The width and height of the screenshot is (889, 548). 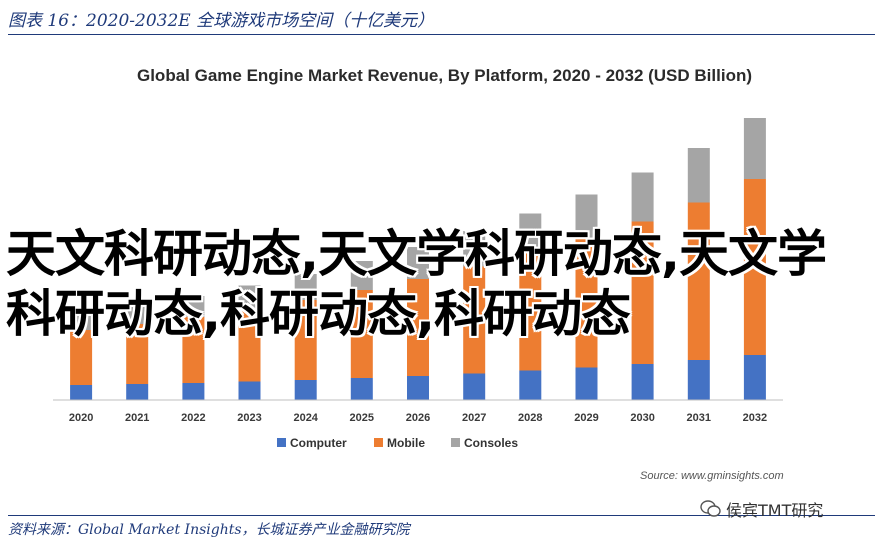 What do you see at coordinates (698, 175) in the screenshot?
I see `bar-consoles-2031` at bounding box center [698, 175].